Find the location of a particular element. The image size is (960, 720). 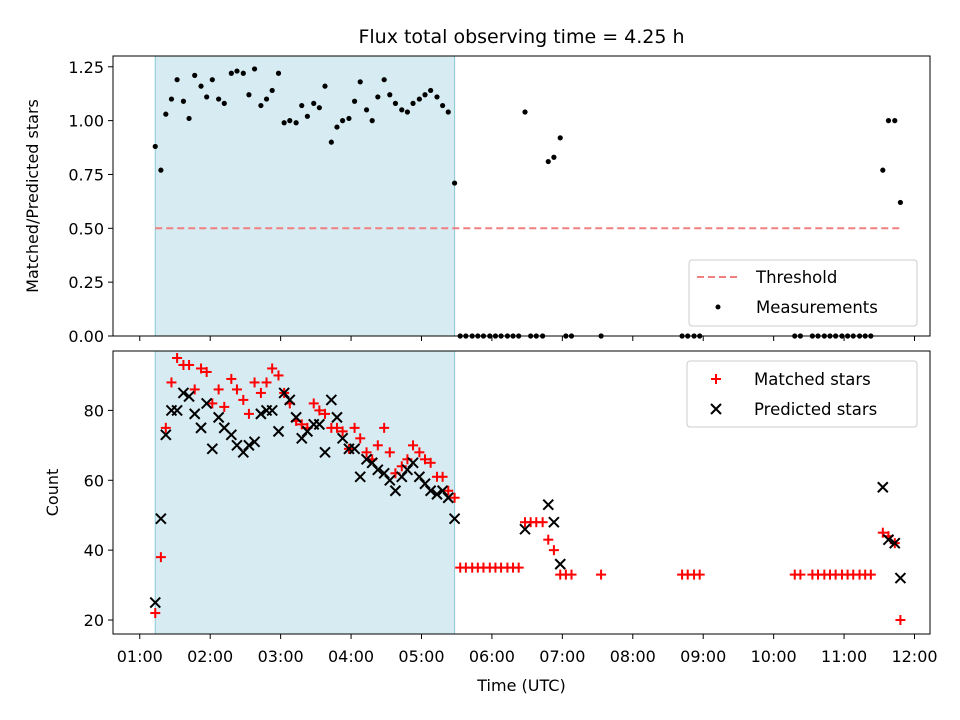

bottom-observing-span is located at coordinates (305, 492).